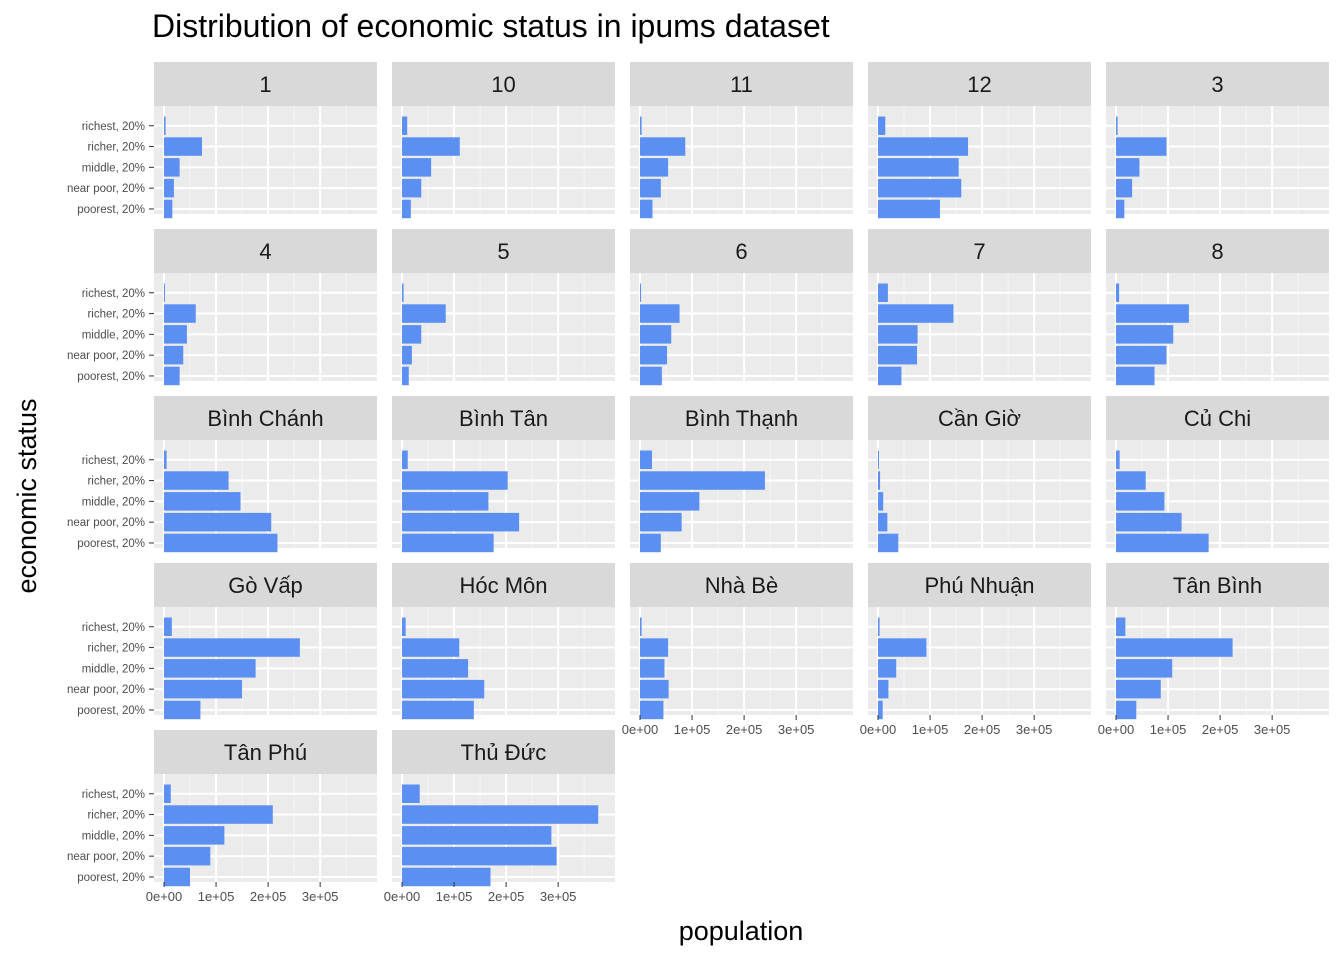 The image size is (1344, 960). I want to click on facet-label-7: 7, so click(979, 251).